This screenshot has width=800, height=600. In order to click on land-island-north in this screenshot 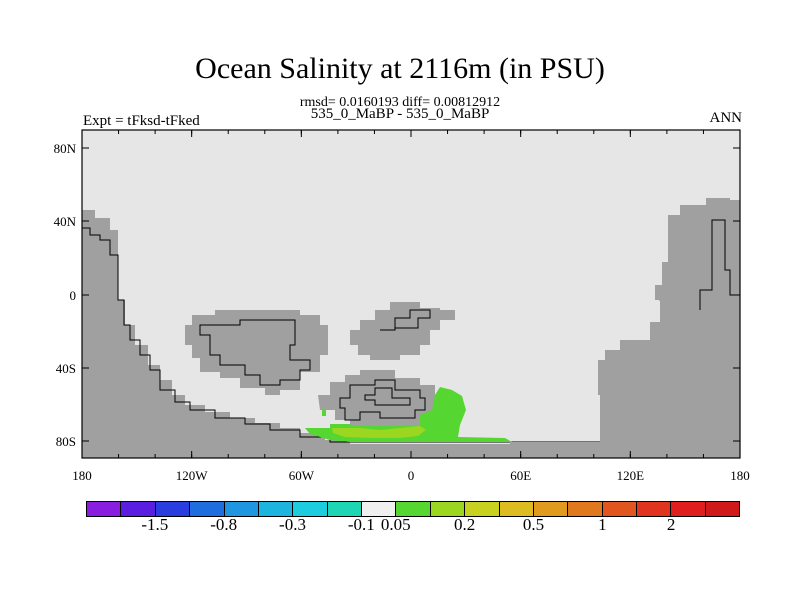, I will do `click(256, 352)`.